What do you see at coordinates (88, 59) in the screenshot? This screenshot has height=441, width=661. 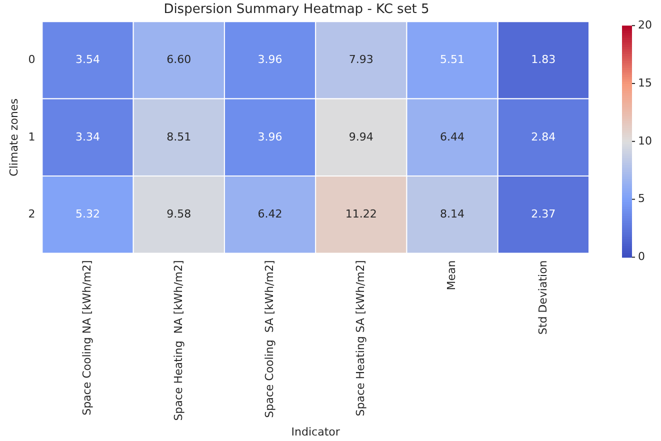 I see `data-label: 3.54` at bounding box center [88, 59].